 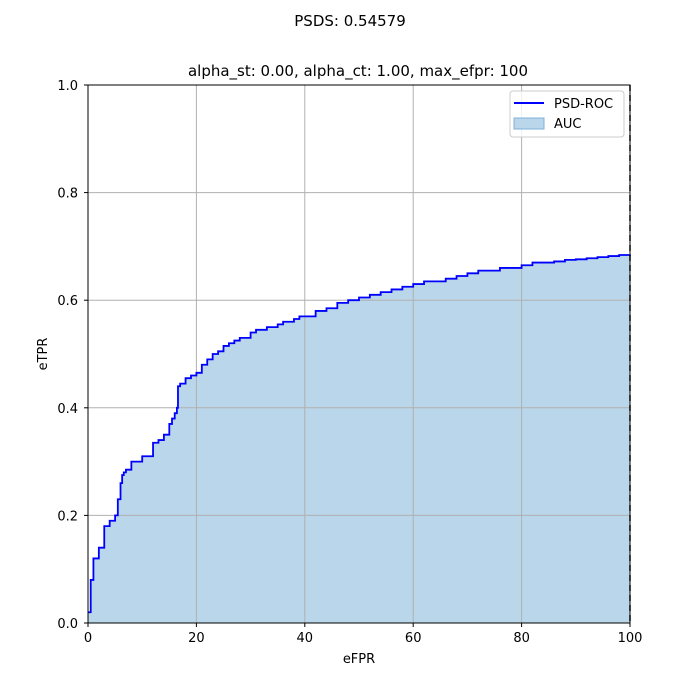 I want to click on x-tick-label: 0, so click(x=88, y=638).